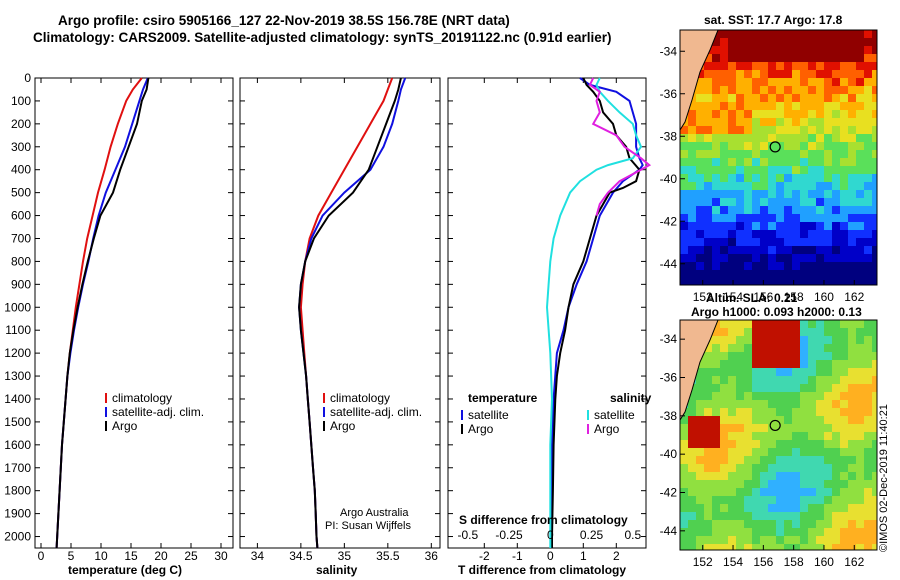 The height and width of the screenshot is (580, 900). What do you see at coordinates (669, 454) in the screenshot?
I see `map-y-tick-label: -40` at bounding box center [669, 454].